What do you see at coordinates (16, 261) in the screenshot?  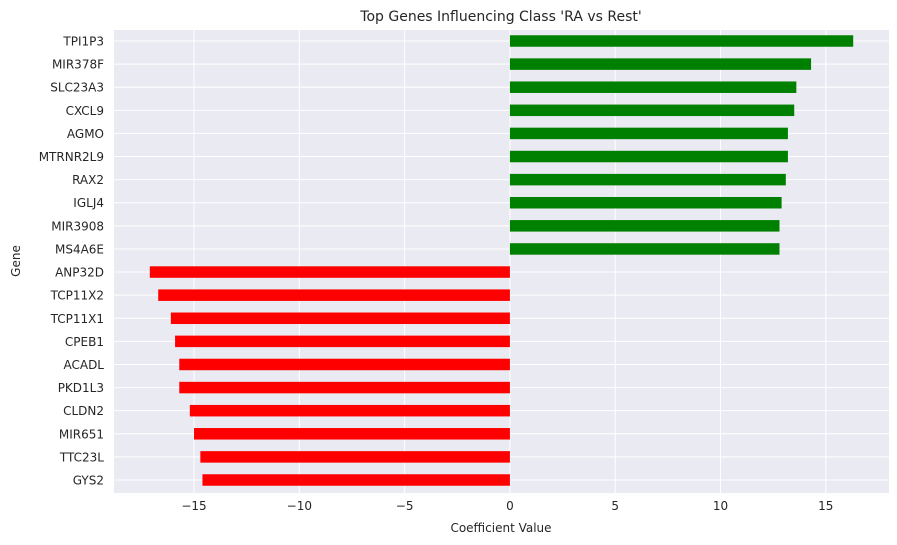 I see `y-axis-label: Gene` at bounding box center [16, 261].